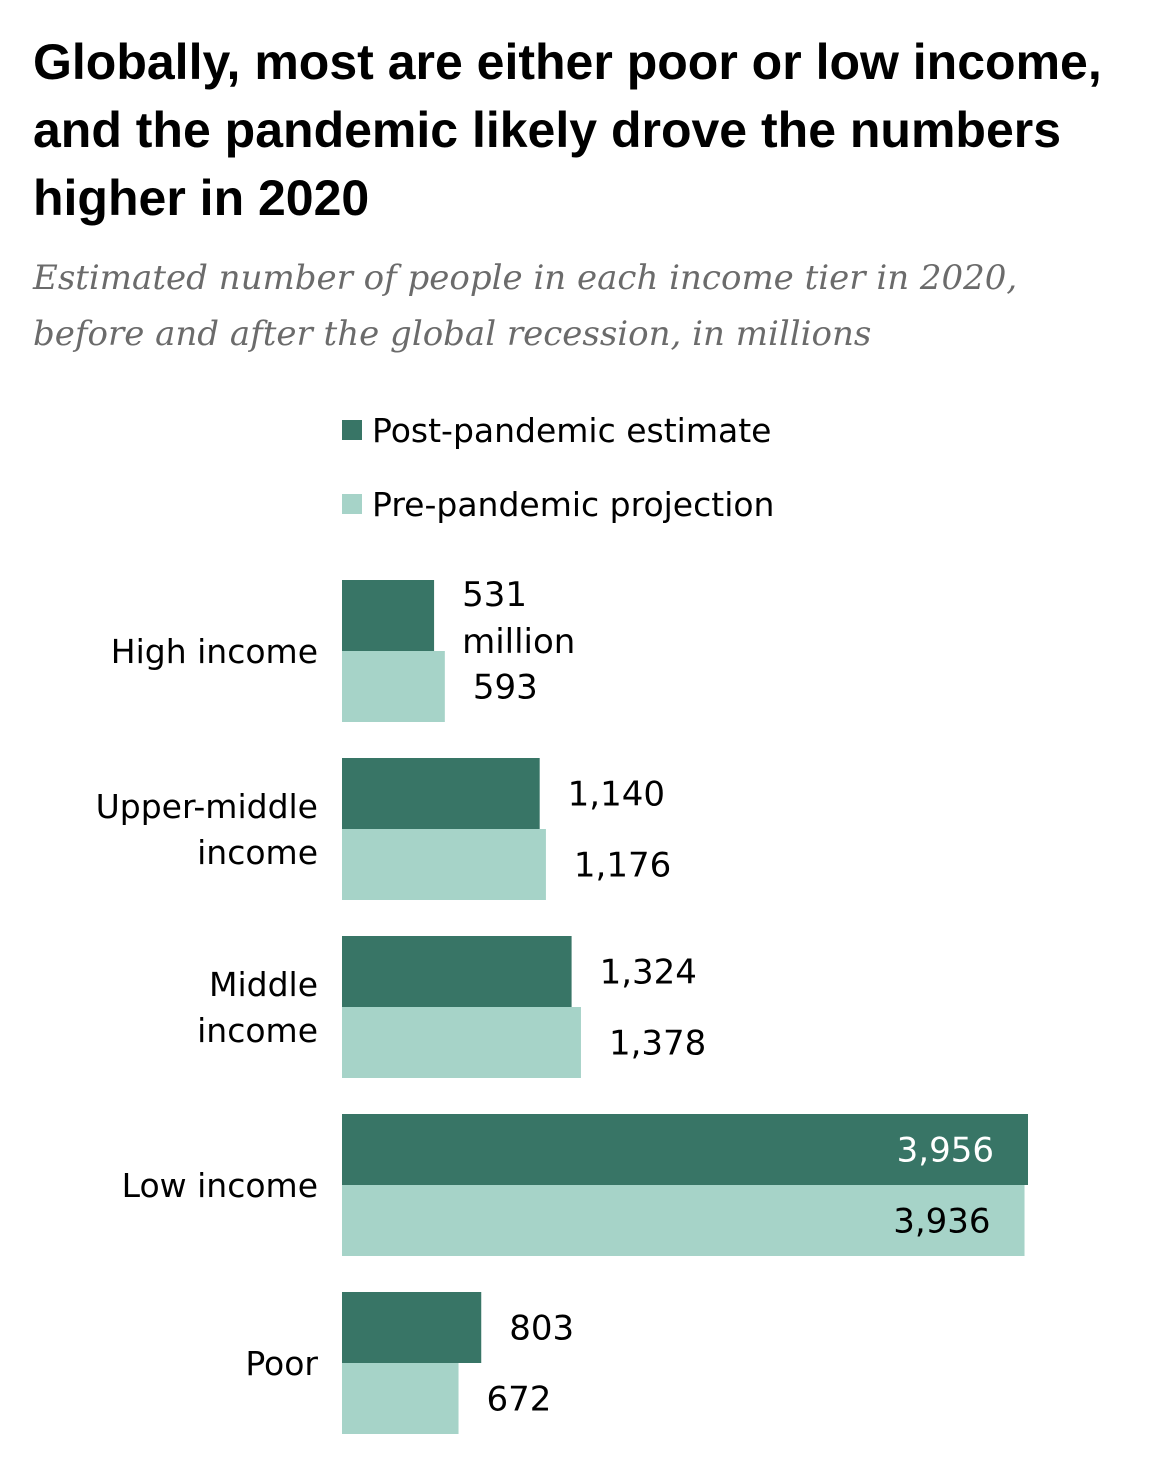  I want to click on value-label: 803, so click(541, 1329).